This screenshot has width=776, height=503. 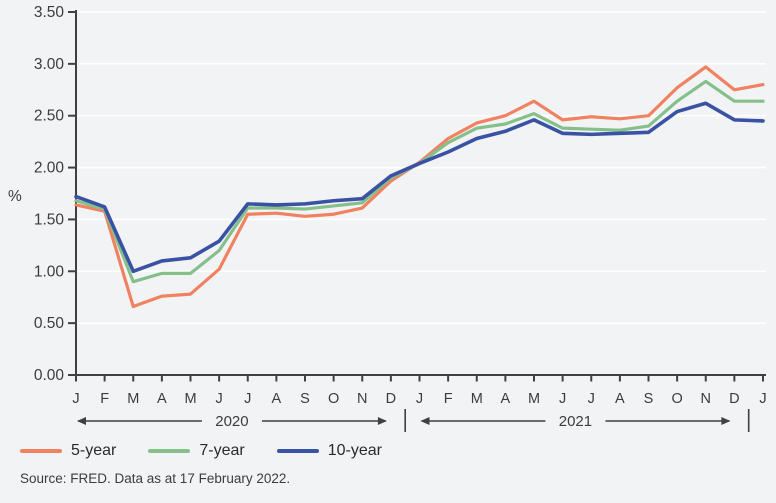 What do you see at coordinates (49, 323) in the screenshot?
I see `y-tick-label: 0.50` at bounding box center [49, 323].